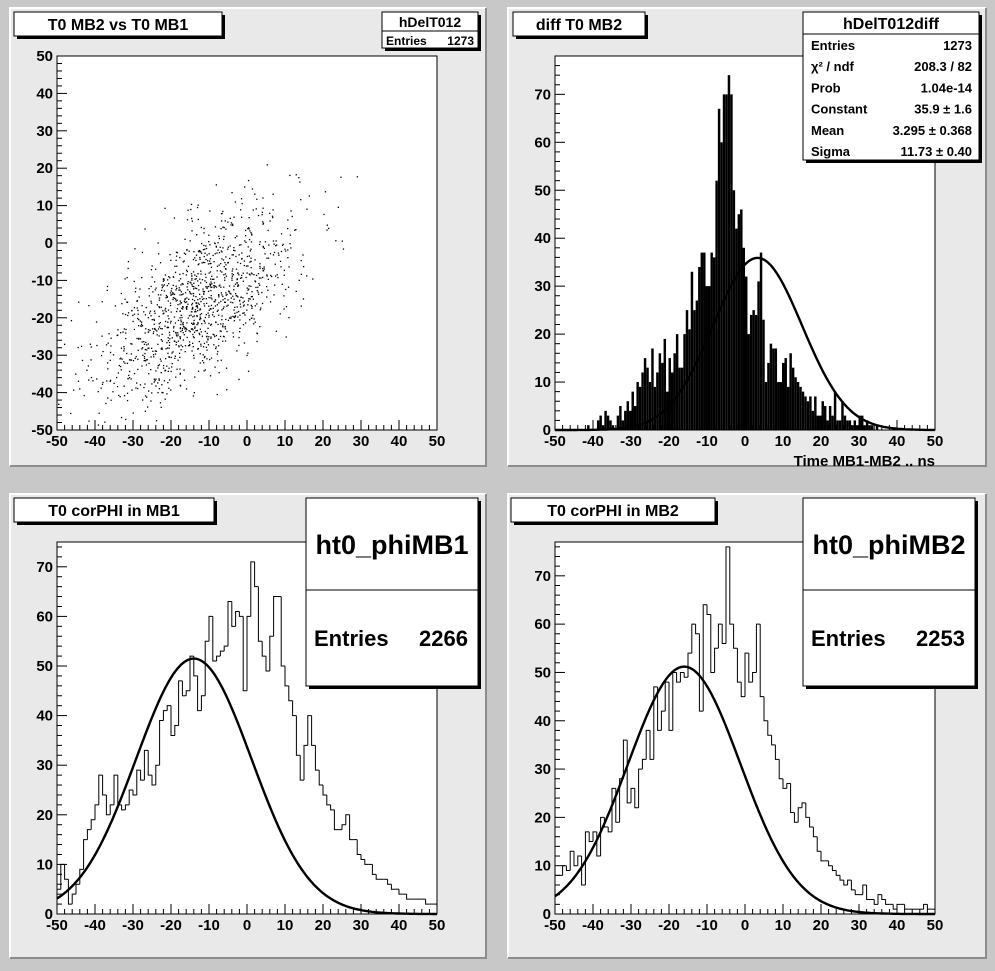 The height and width of the screenshot is (971, 995). What do you see at coordinates (247, 243) in the screenshot?
I see `plot-frame` at bounding box center [247, 243].